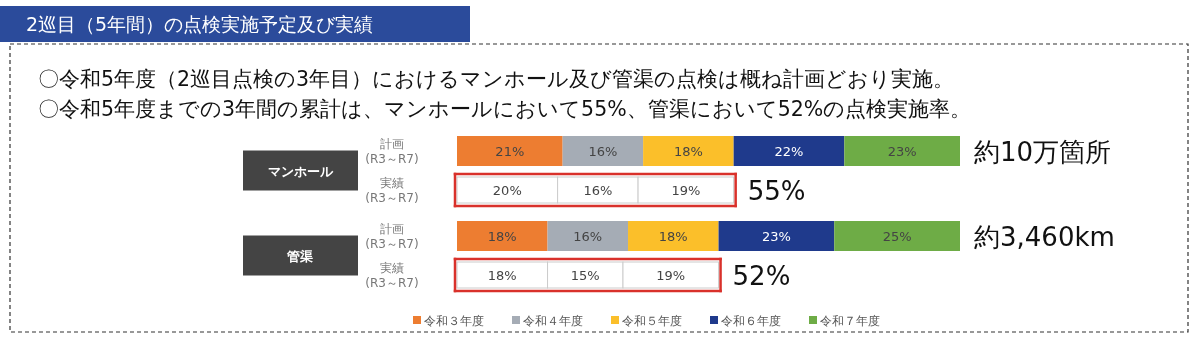 This screenshot has height=340, width=1200. I want to click on legend-label: 令和４年度, so click(553, 321).